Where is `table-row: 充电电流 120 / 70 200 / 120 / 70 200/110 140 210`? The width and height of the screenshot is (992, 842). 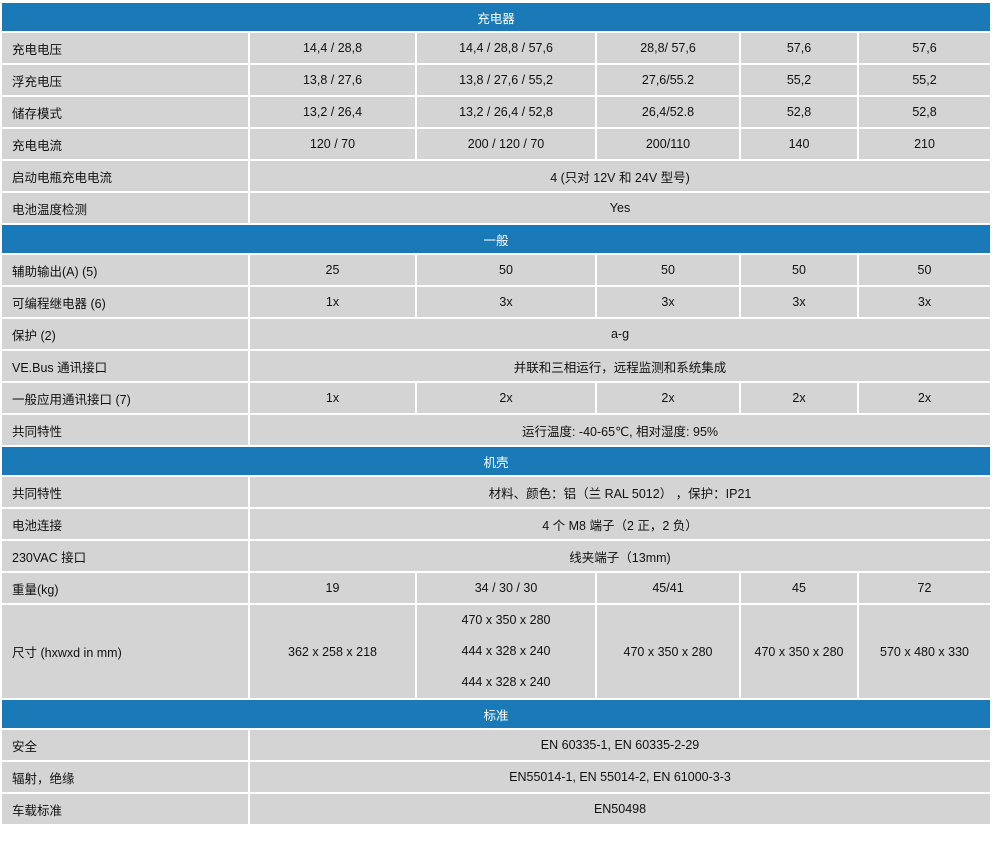
table-row: 充电电流 120 / 70 200 / 120 / 70 200/110 140 210 is located at coordinates (496, 144).